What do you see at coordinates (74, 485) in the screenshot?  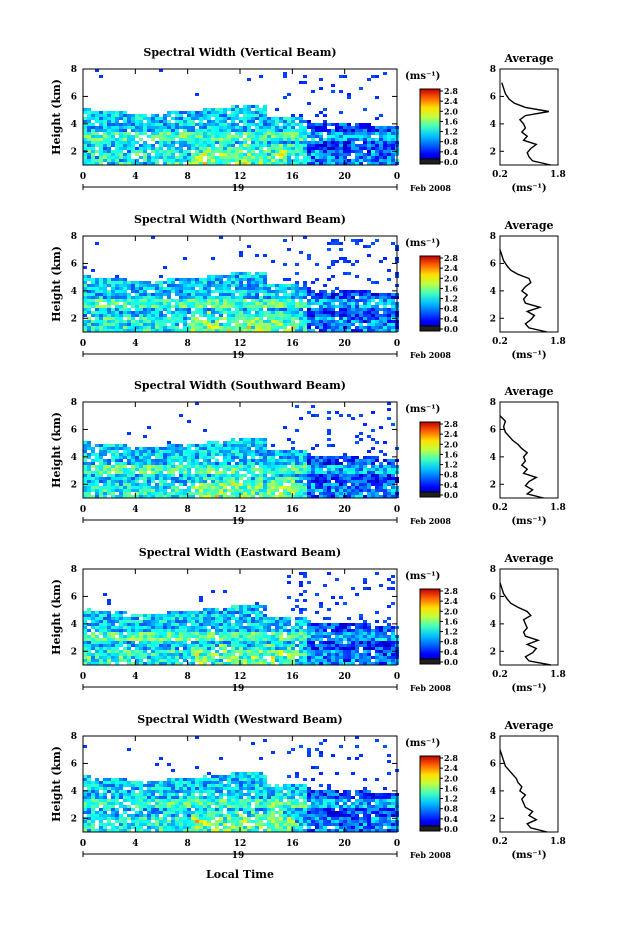 I see `y-tick-label: 2` at bounding box center [74, 485].